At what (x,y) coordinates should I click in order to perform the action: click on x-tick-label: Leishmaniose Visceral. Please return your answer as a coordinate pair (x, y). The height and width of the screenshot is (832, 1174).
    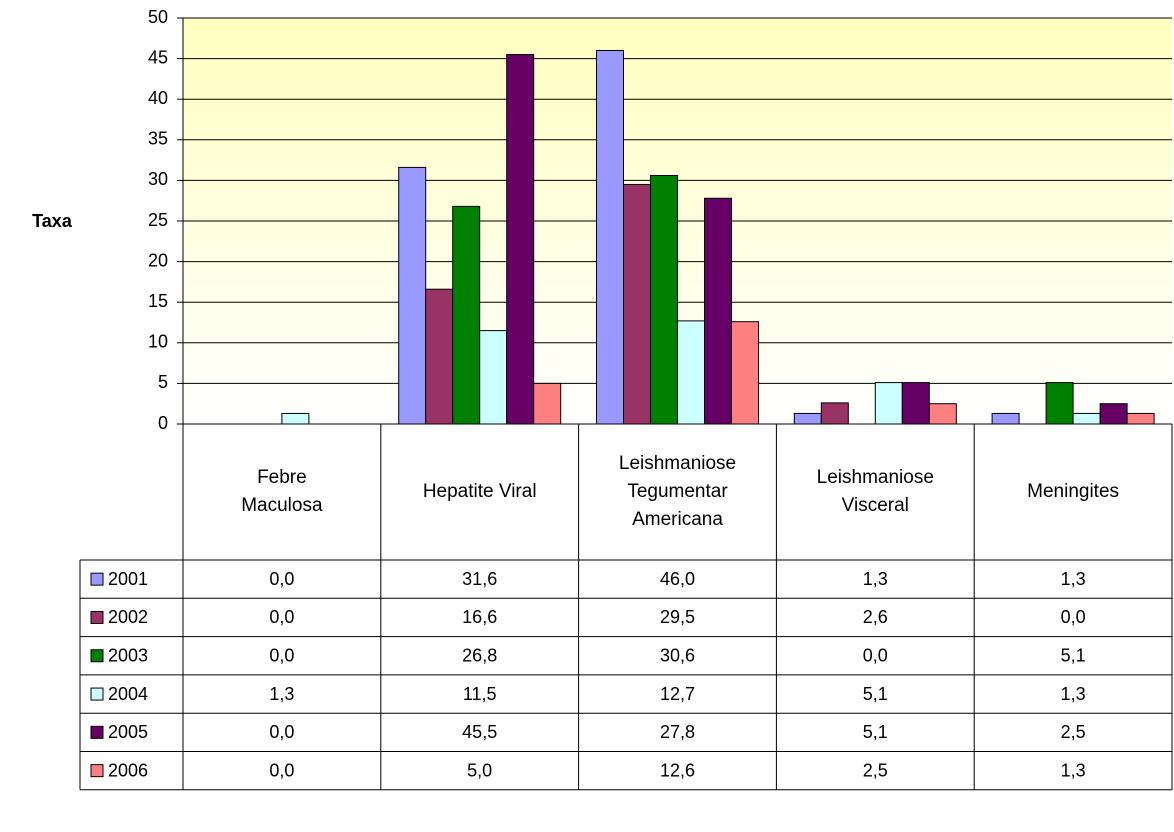
    Looking at the image, I should click on (875, 492).